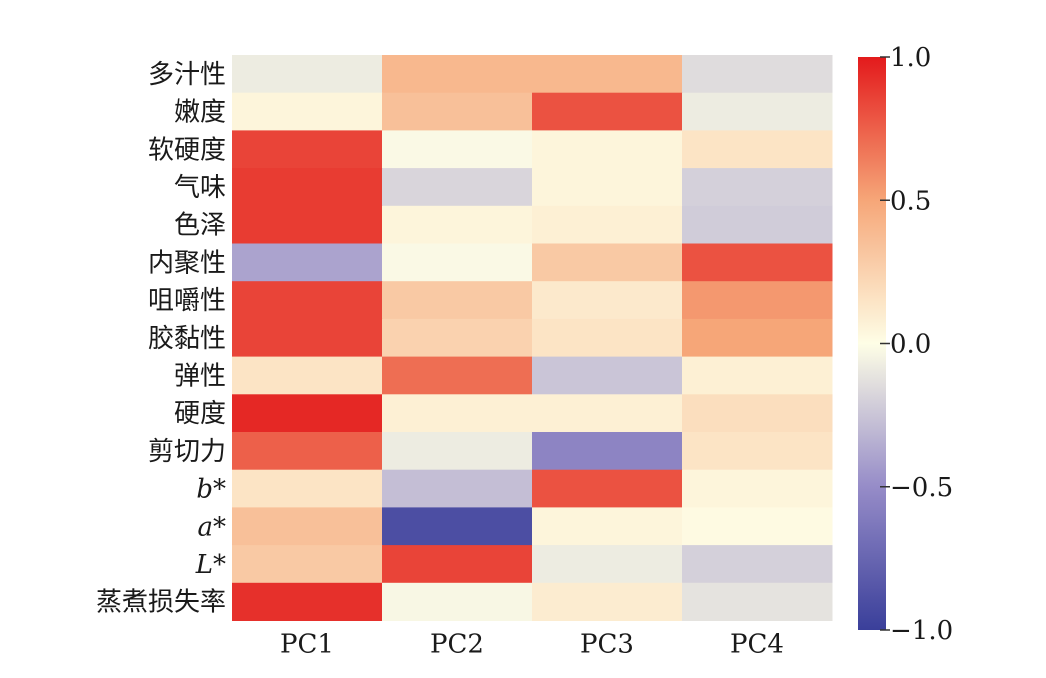 The height and width of the screenshot is (678, 1046). I want to click on row-label: 蒸煮损失率, so click(161, 603).